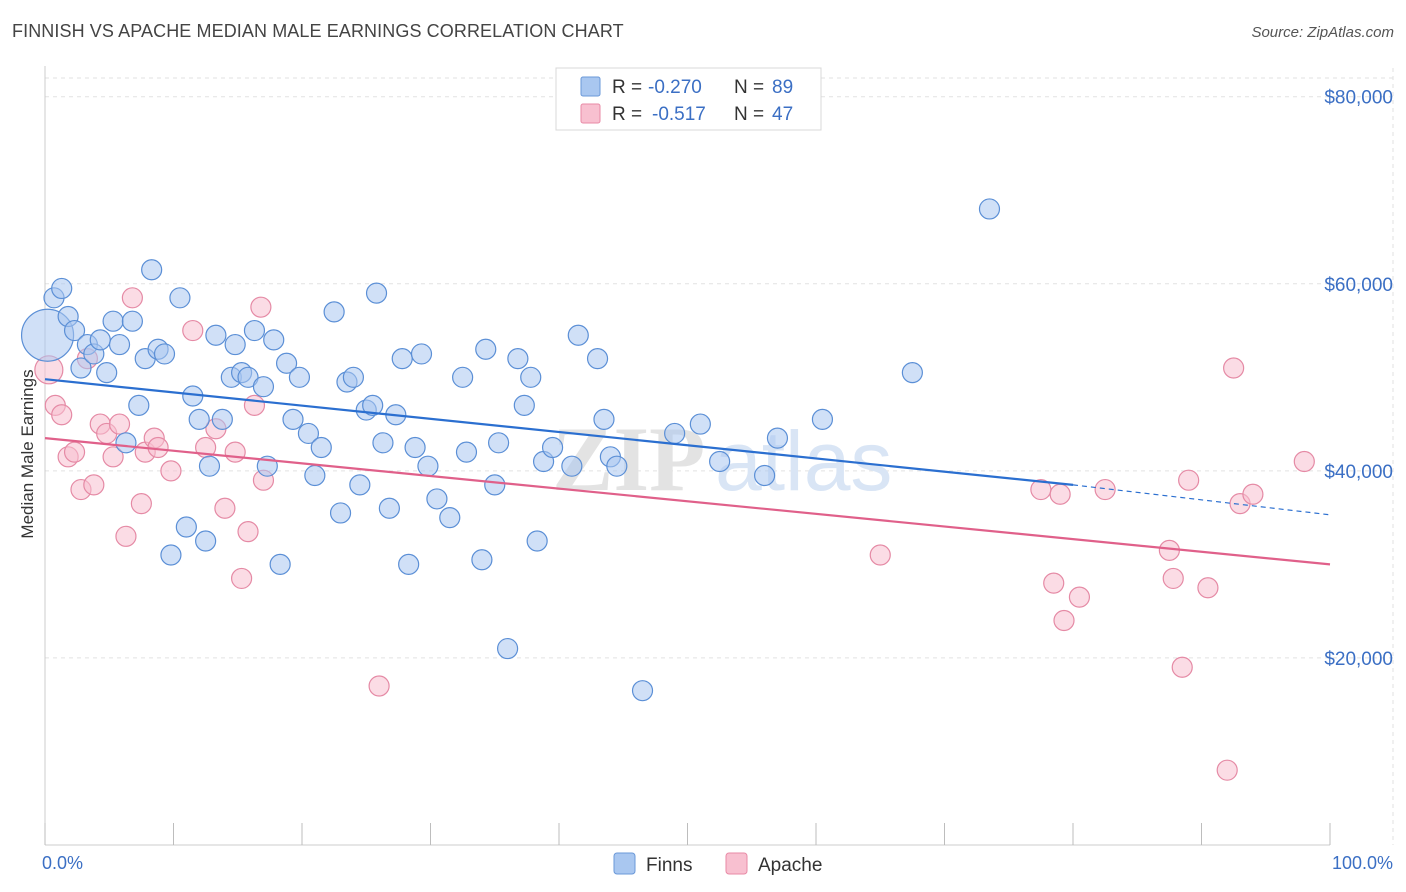 This screenshot has height=892, width=1406. Describe the element at coordinates (717, 864) in the screenshot. I see `series-legend: Finns Apache` at that location.